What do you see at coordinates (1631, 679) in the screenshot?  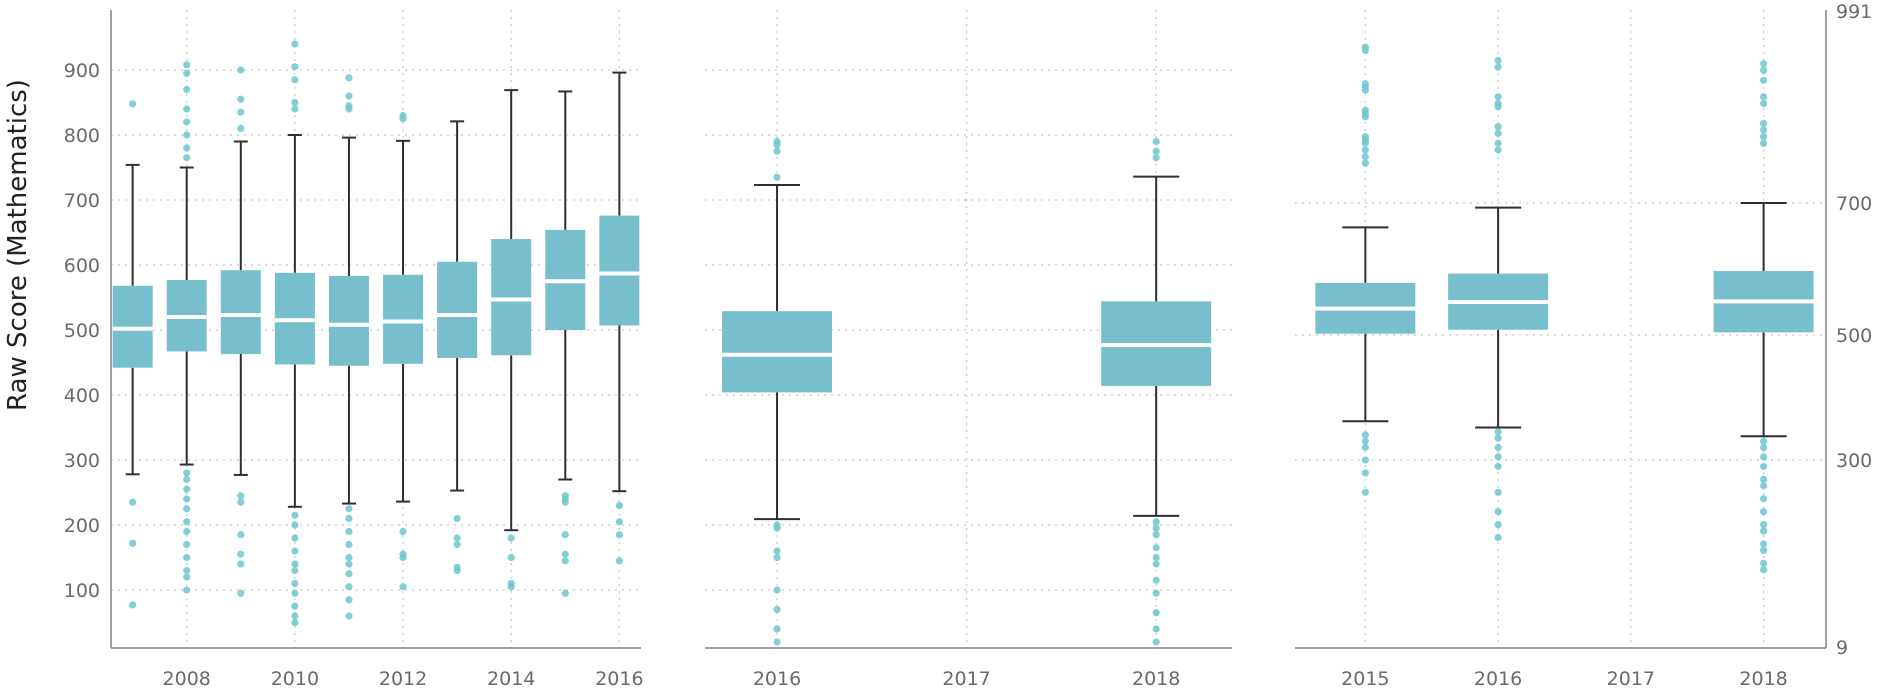 I see `x-tick-label: 2017` at bounding box center [1631, 679].